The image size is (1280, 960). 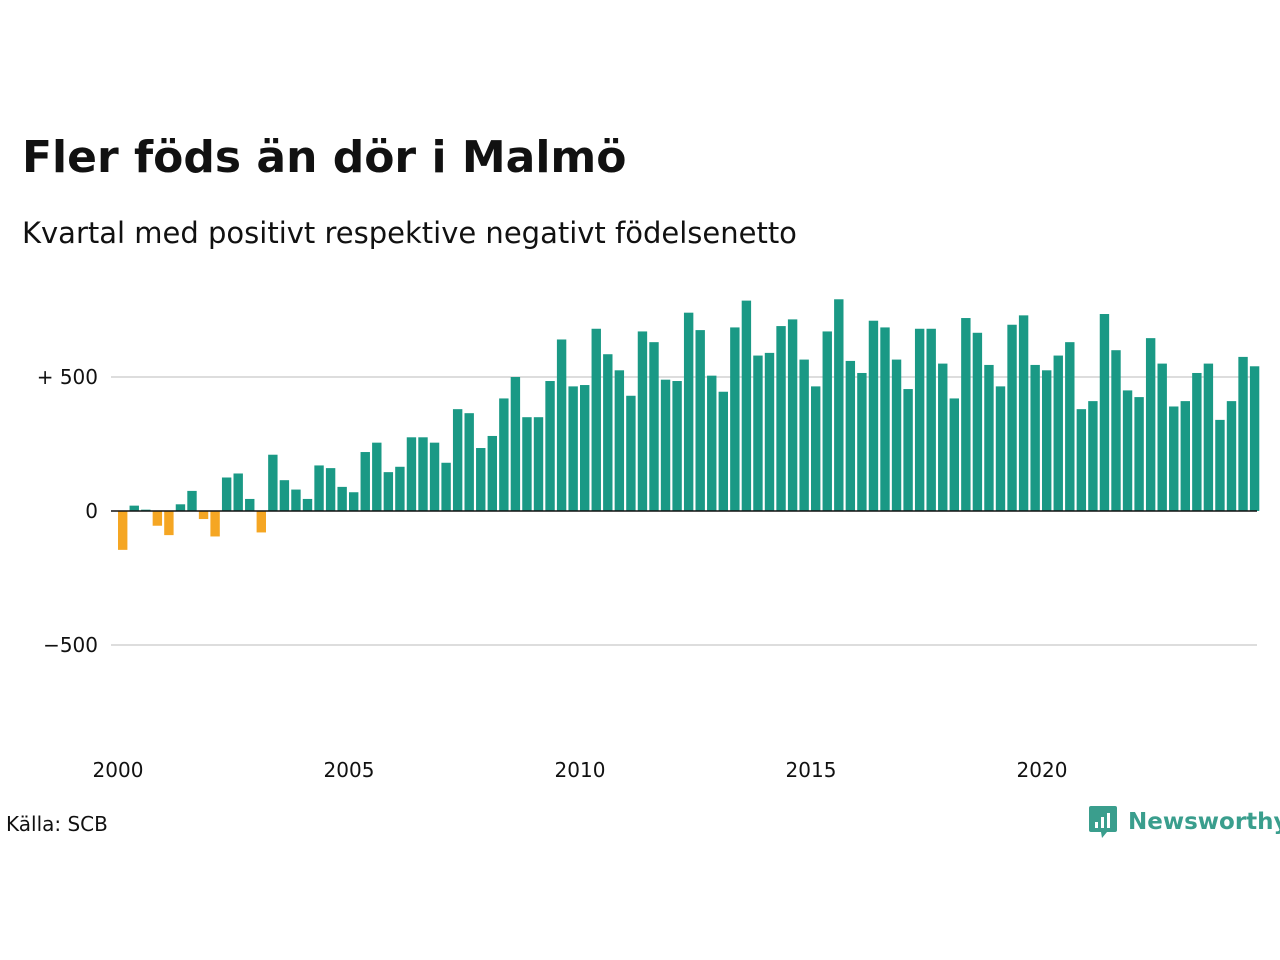 I want to click on x-axis-ticks: 2000 2005 2010 2015 2020, so click(x=580, y=770).